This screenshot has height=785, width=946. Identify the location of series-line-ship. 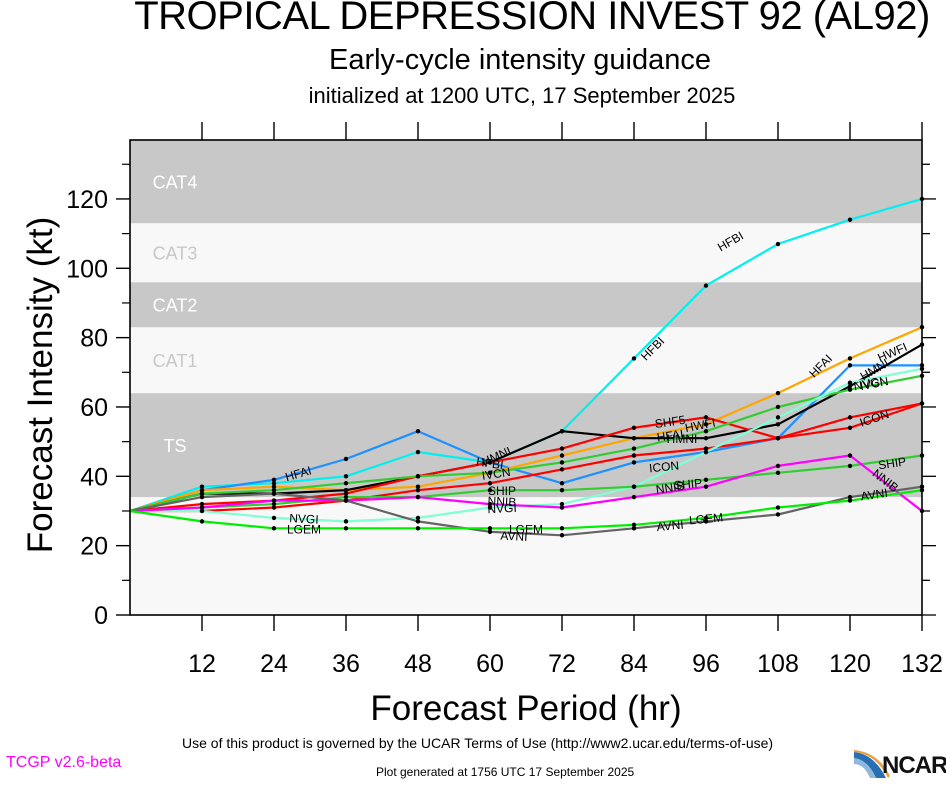
(526, 483).